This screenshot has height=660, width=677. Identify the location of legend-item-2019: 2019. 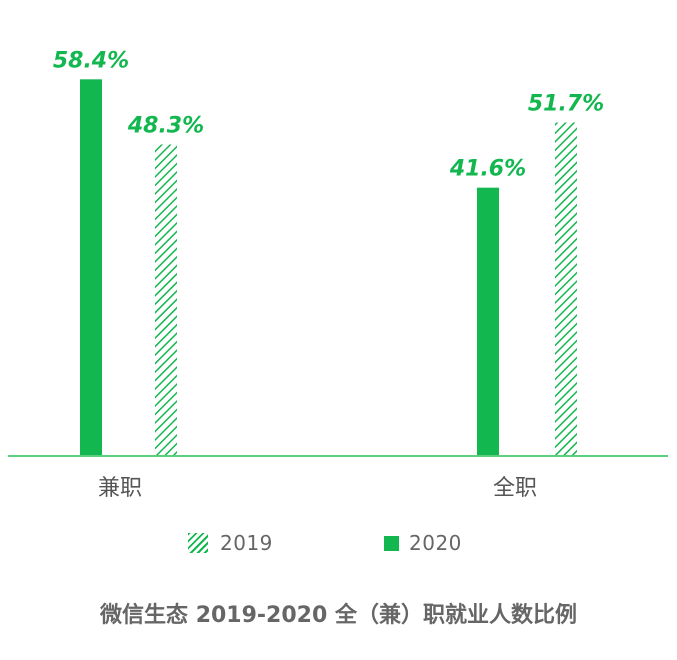
(230, 543).